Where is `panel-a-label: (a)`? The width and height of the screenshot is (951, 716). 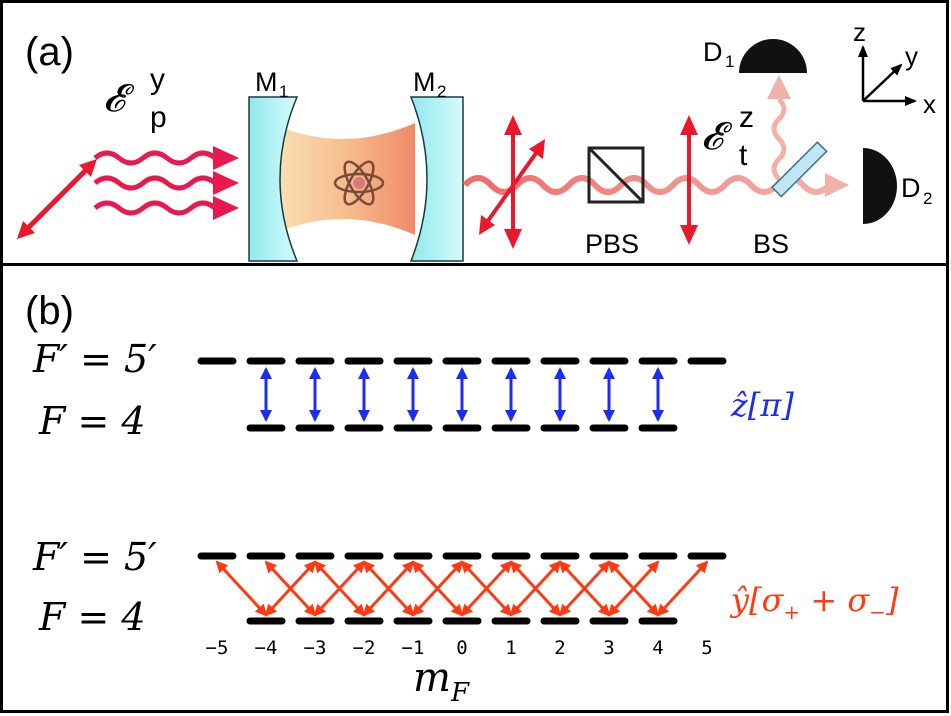
panel-a-label: (a) is located at coordinates (49, 52).